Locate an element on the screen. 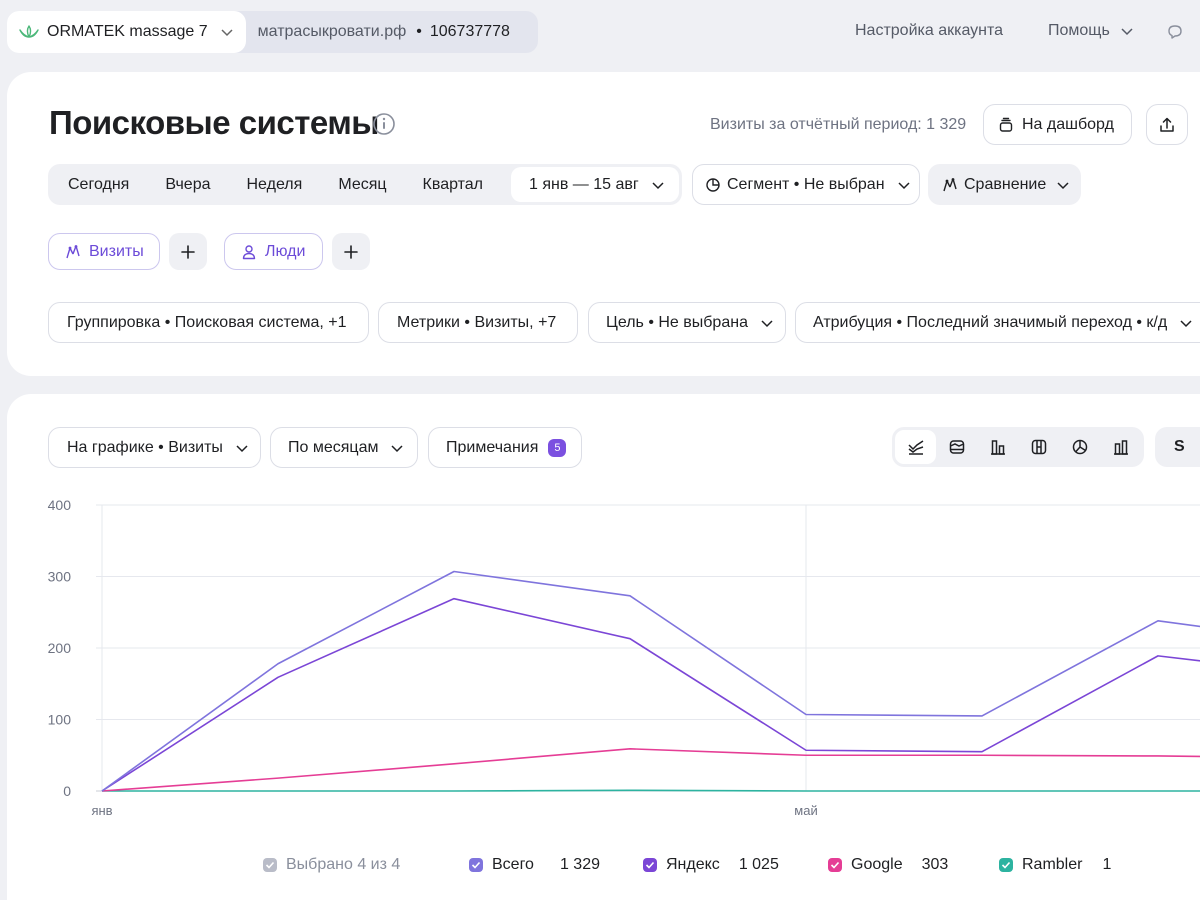 This screenshot has width=1200, height=900. export-button is located at coordinates (1167, 124).